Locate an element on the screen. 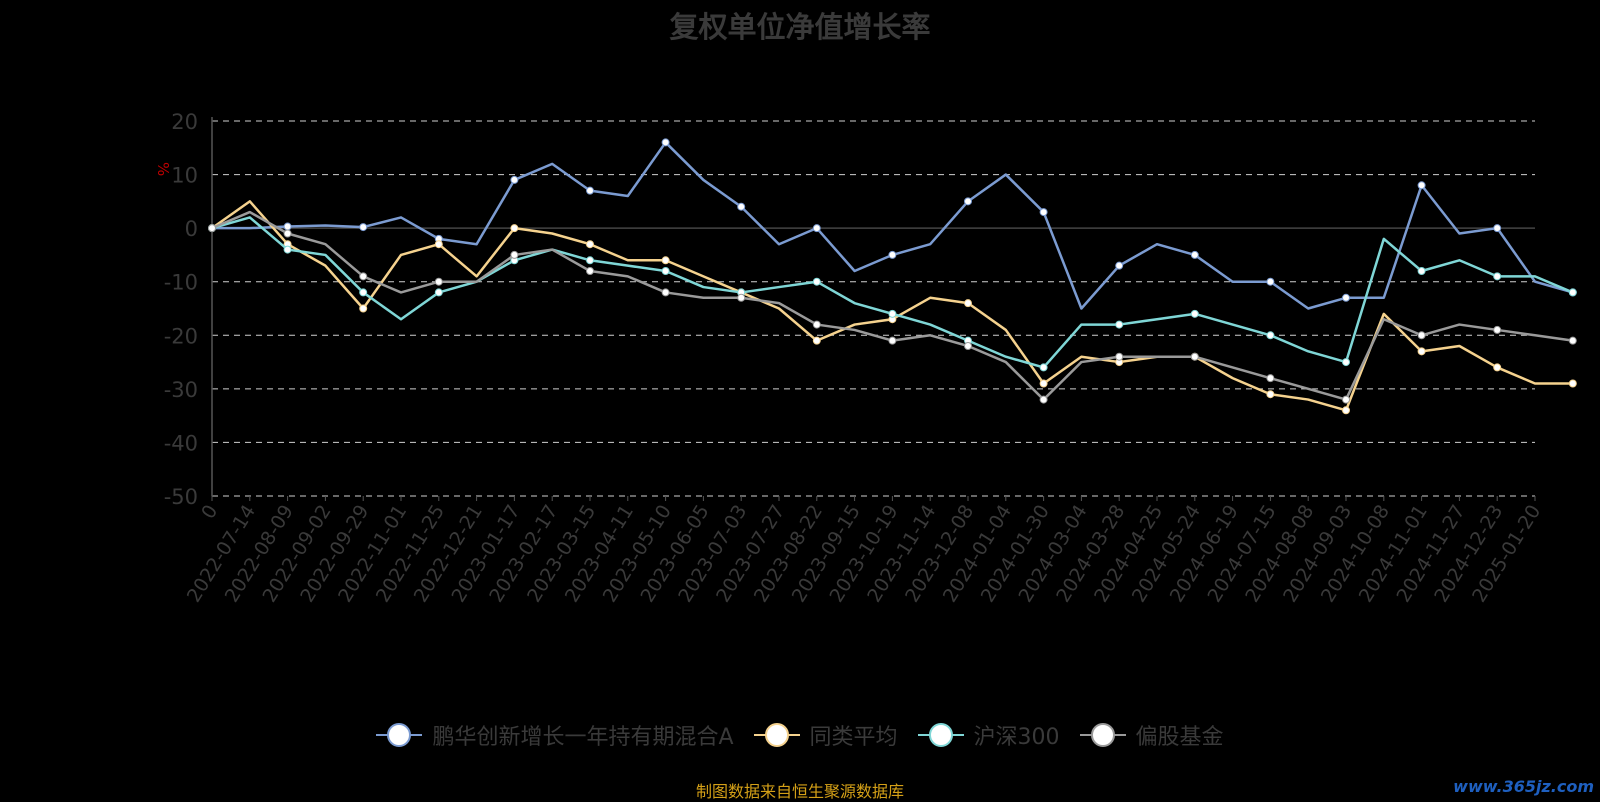 This screenshot has height=802, width=1600. legend-label-csi300: 沪深300 is located at coordinates (1016, 737).